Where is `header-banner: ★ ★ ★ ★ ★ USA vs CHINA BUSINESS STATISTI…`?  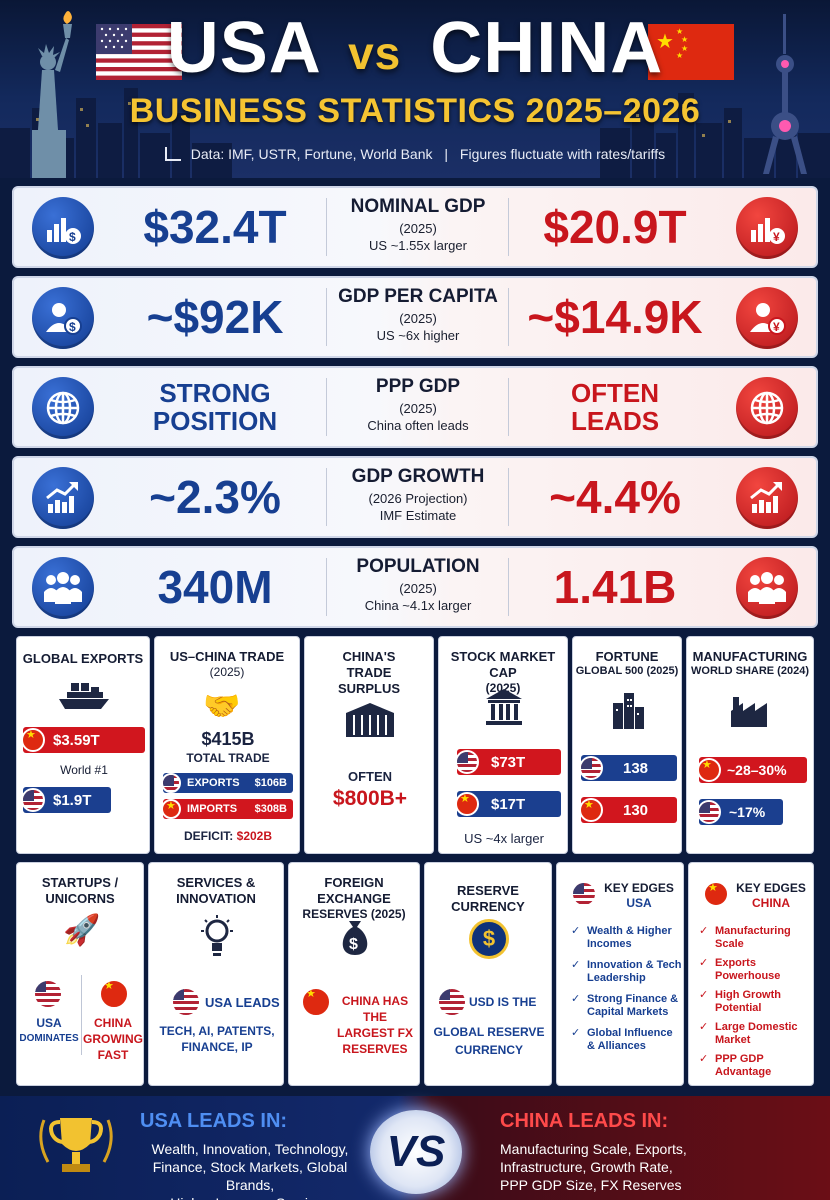 header-banner: ★ ★ ★ ★ ★ USA vs CHINA BUSINESS STATISTI… is located at coordinates (415, 89).